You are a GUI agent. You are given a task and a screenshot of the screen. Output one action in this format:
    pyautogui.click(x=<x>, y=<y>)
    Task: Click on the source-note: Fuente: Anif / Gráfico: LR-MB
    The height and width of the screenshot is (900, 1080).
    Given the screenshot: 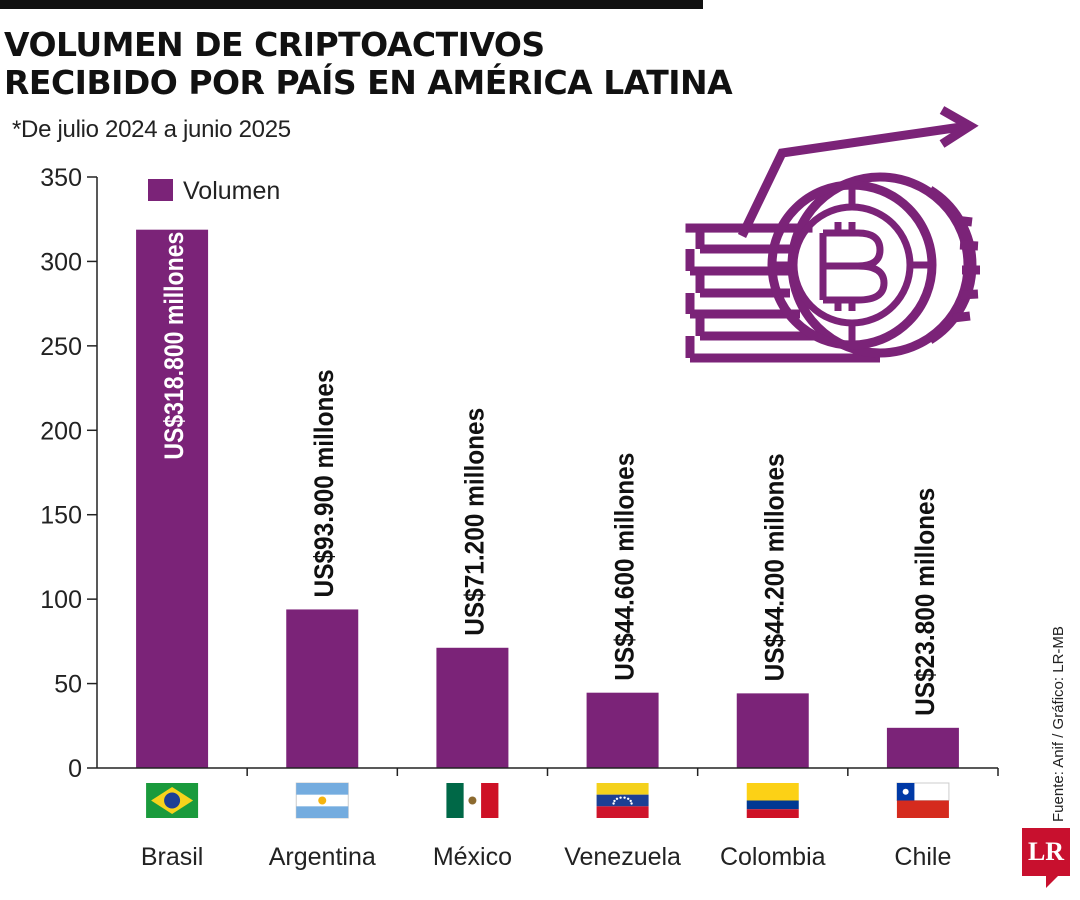 What is the action you would take?
    pyautogui.click(x=1058, y=724)
    